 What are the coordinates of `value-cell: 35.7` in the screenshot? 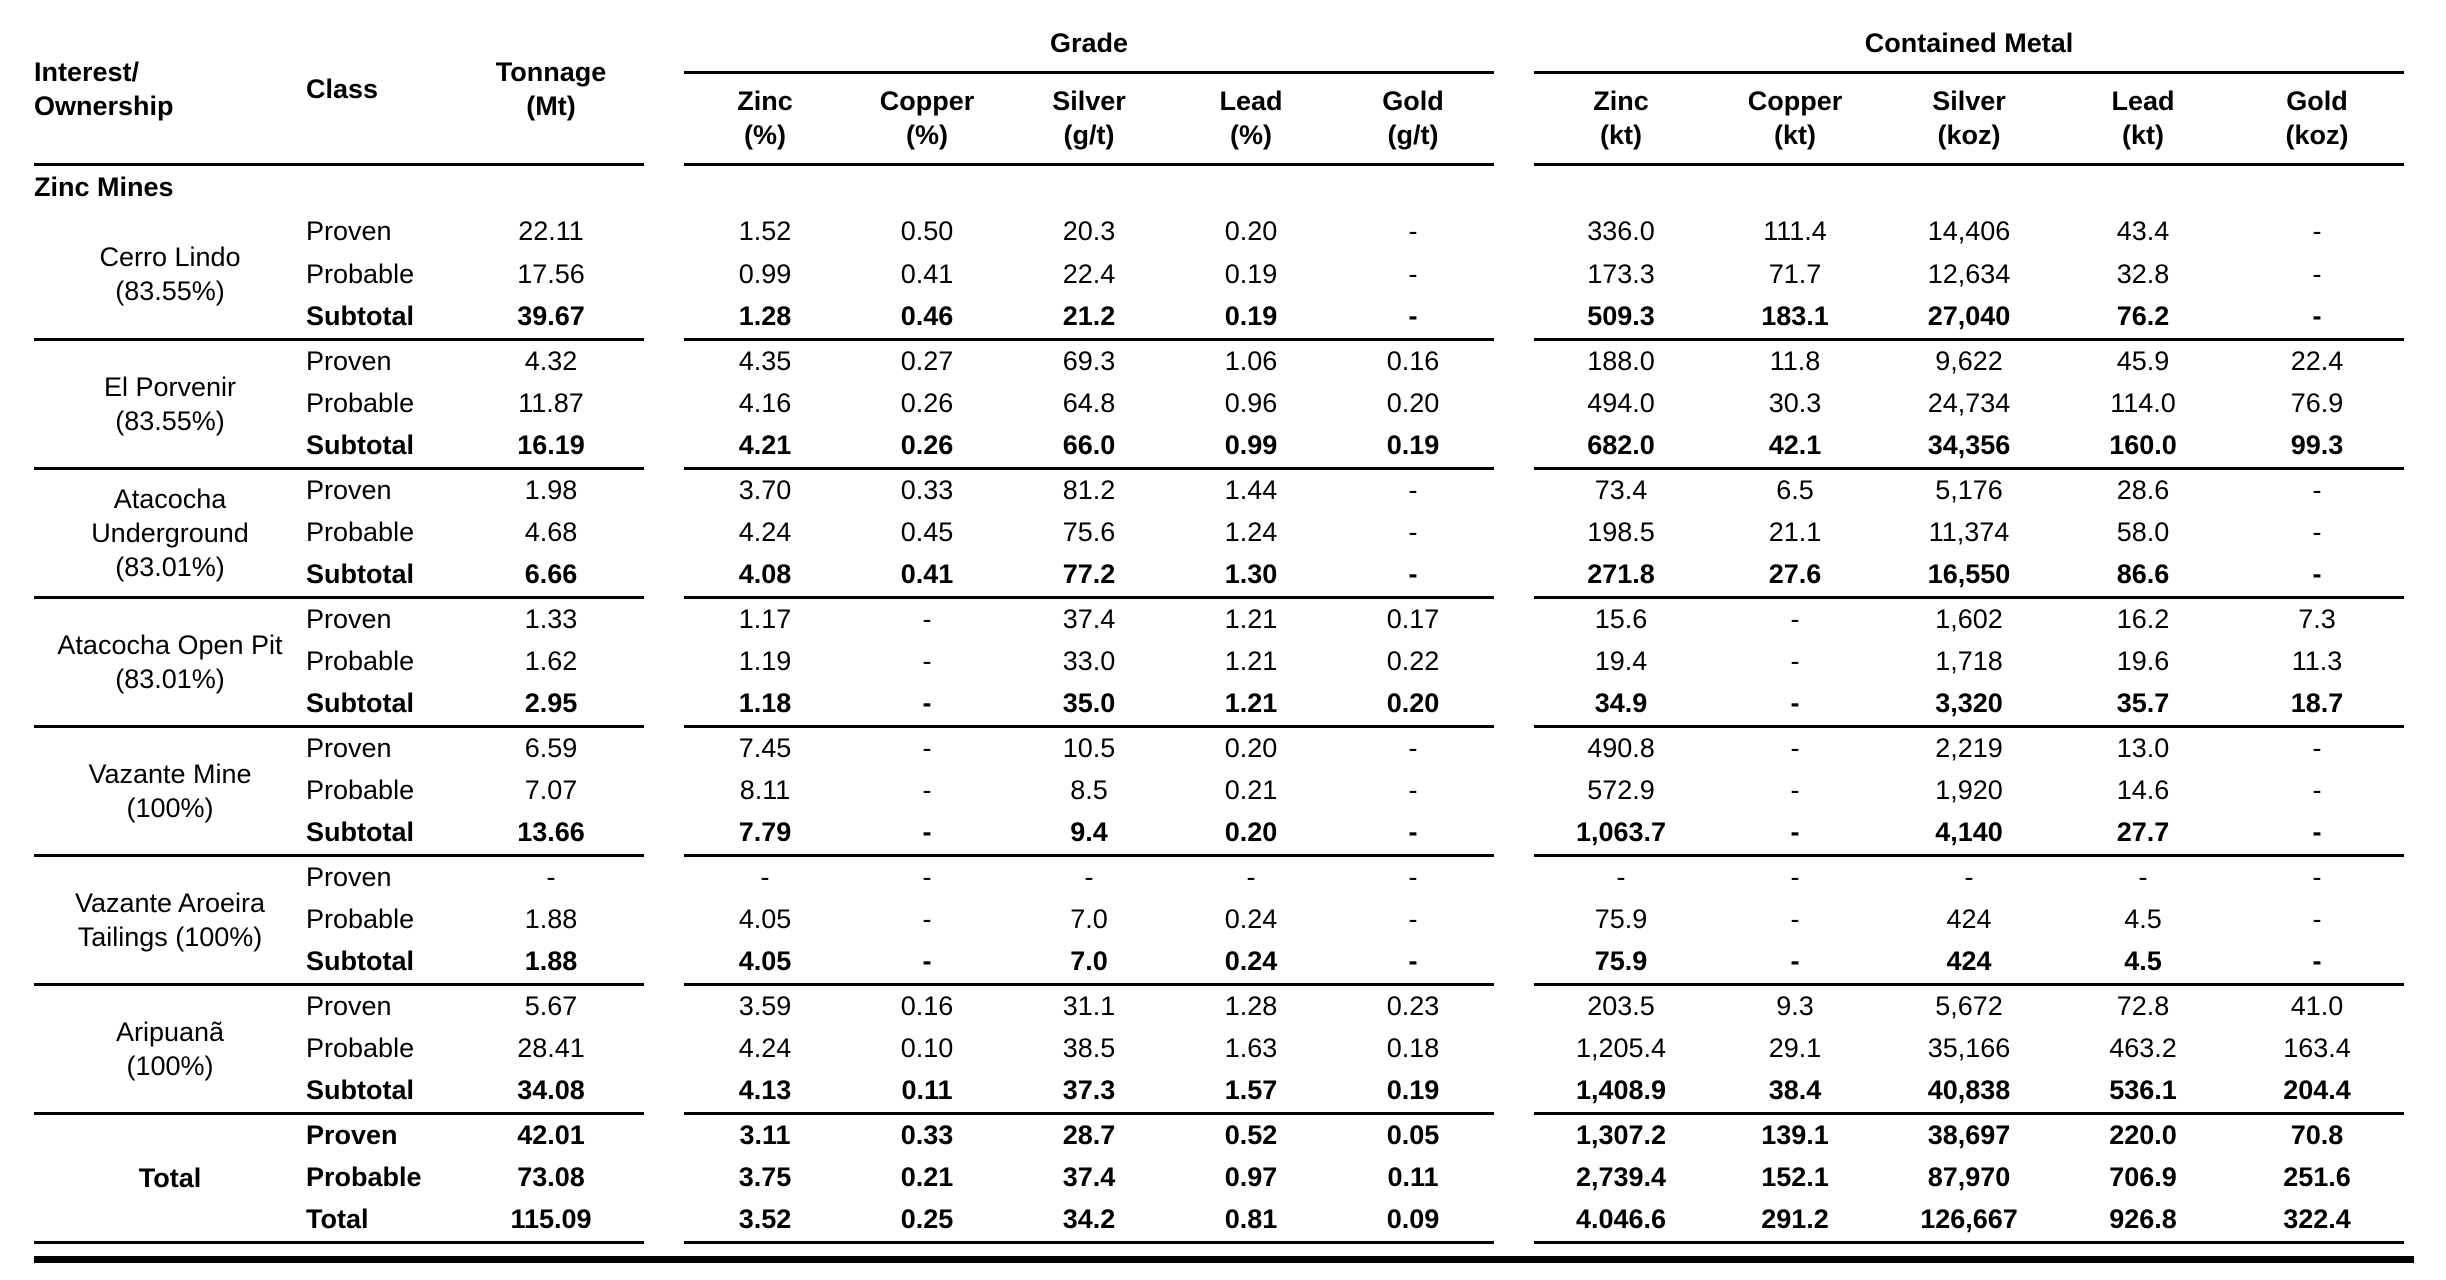 It's located at (2143, 705).